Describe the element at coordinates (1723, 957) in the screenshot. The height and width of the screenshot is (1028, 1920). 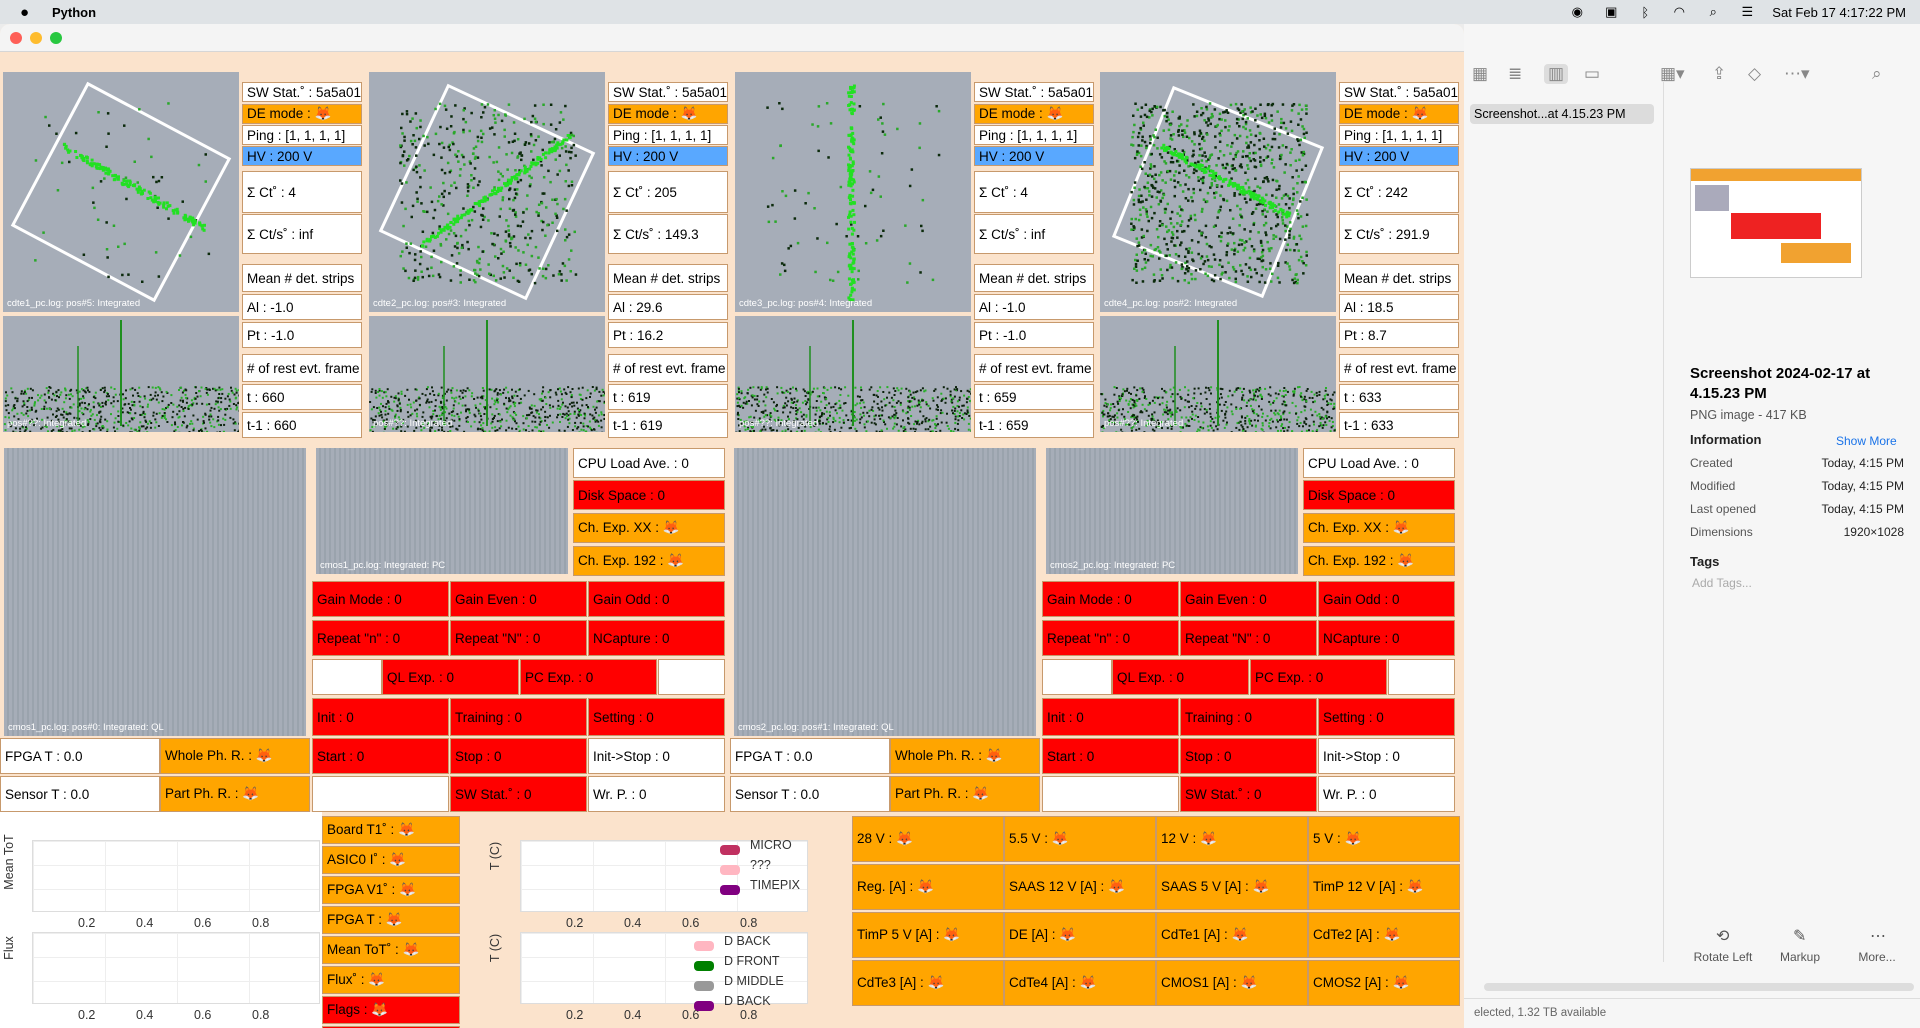
I see `action-label: Rotate Left` at that location.